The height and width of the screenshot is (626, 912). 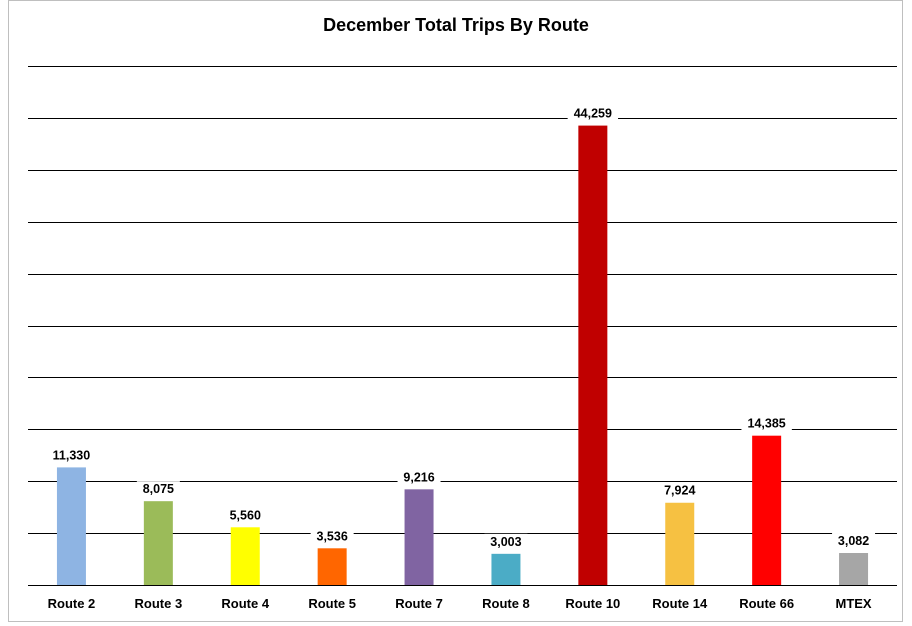 I want to click on category-label: Route 14, so click(x=680, y=603).